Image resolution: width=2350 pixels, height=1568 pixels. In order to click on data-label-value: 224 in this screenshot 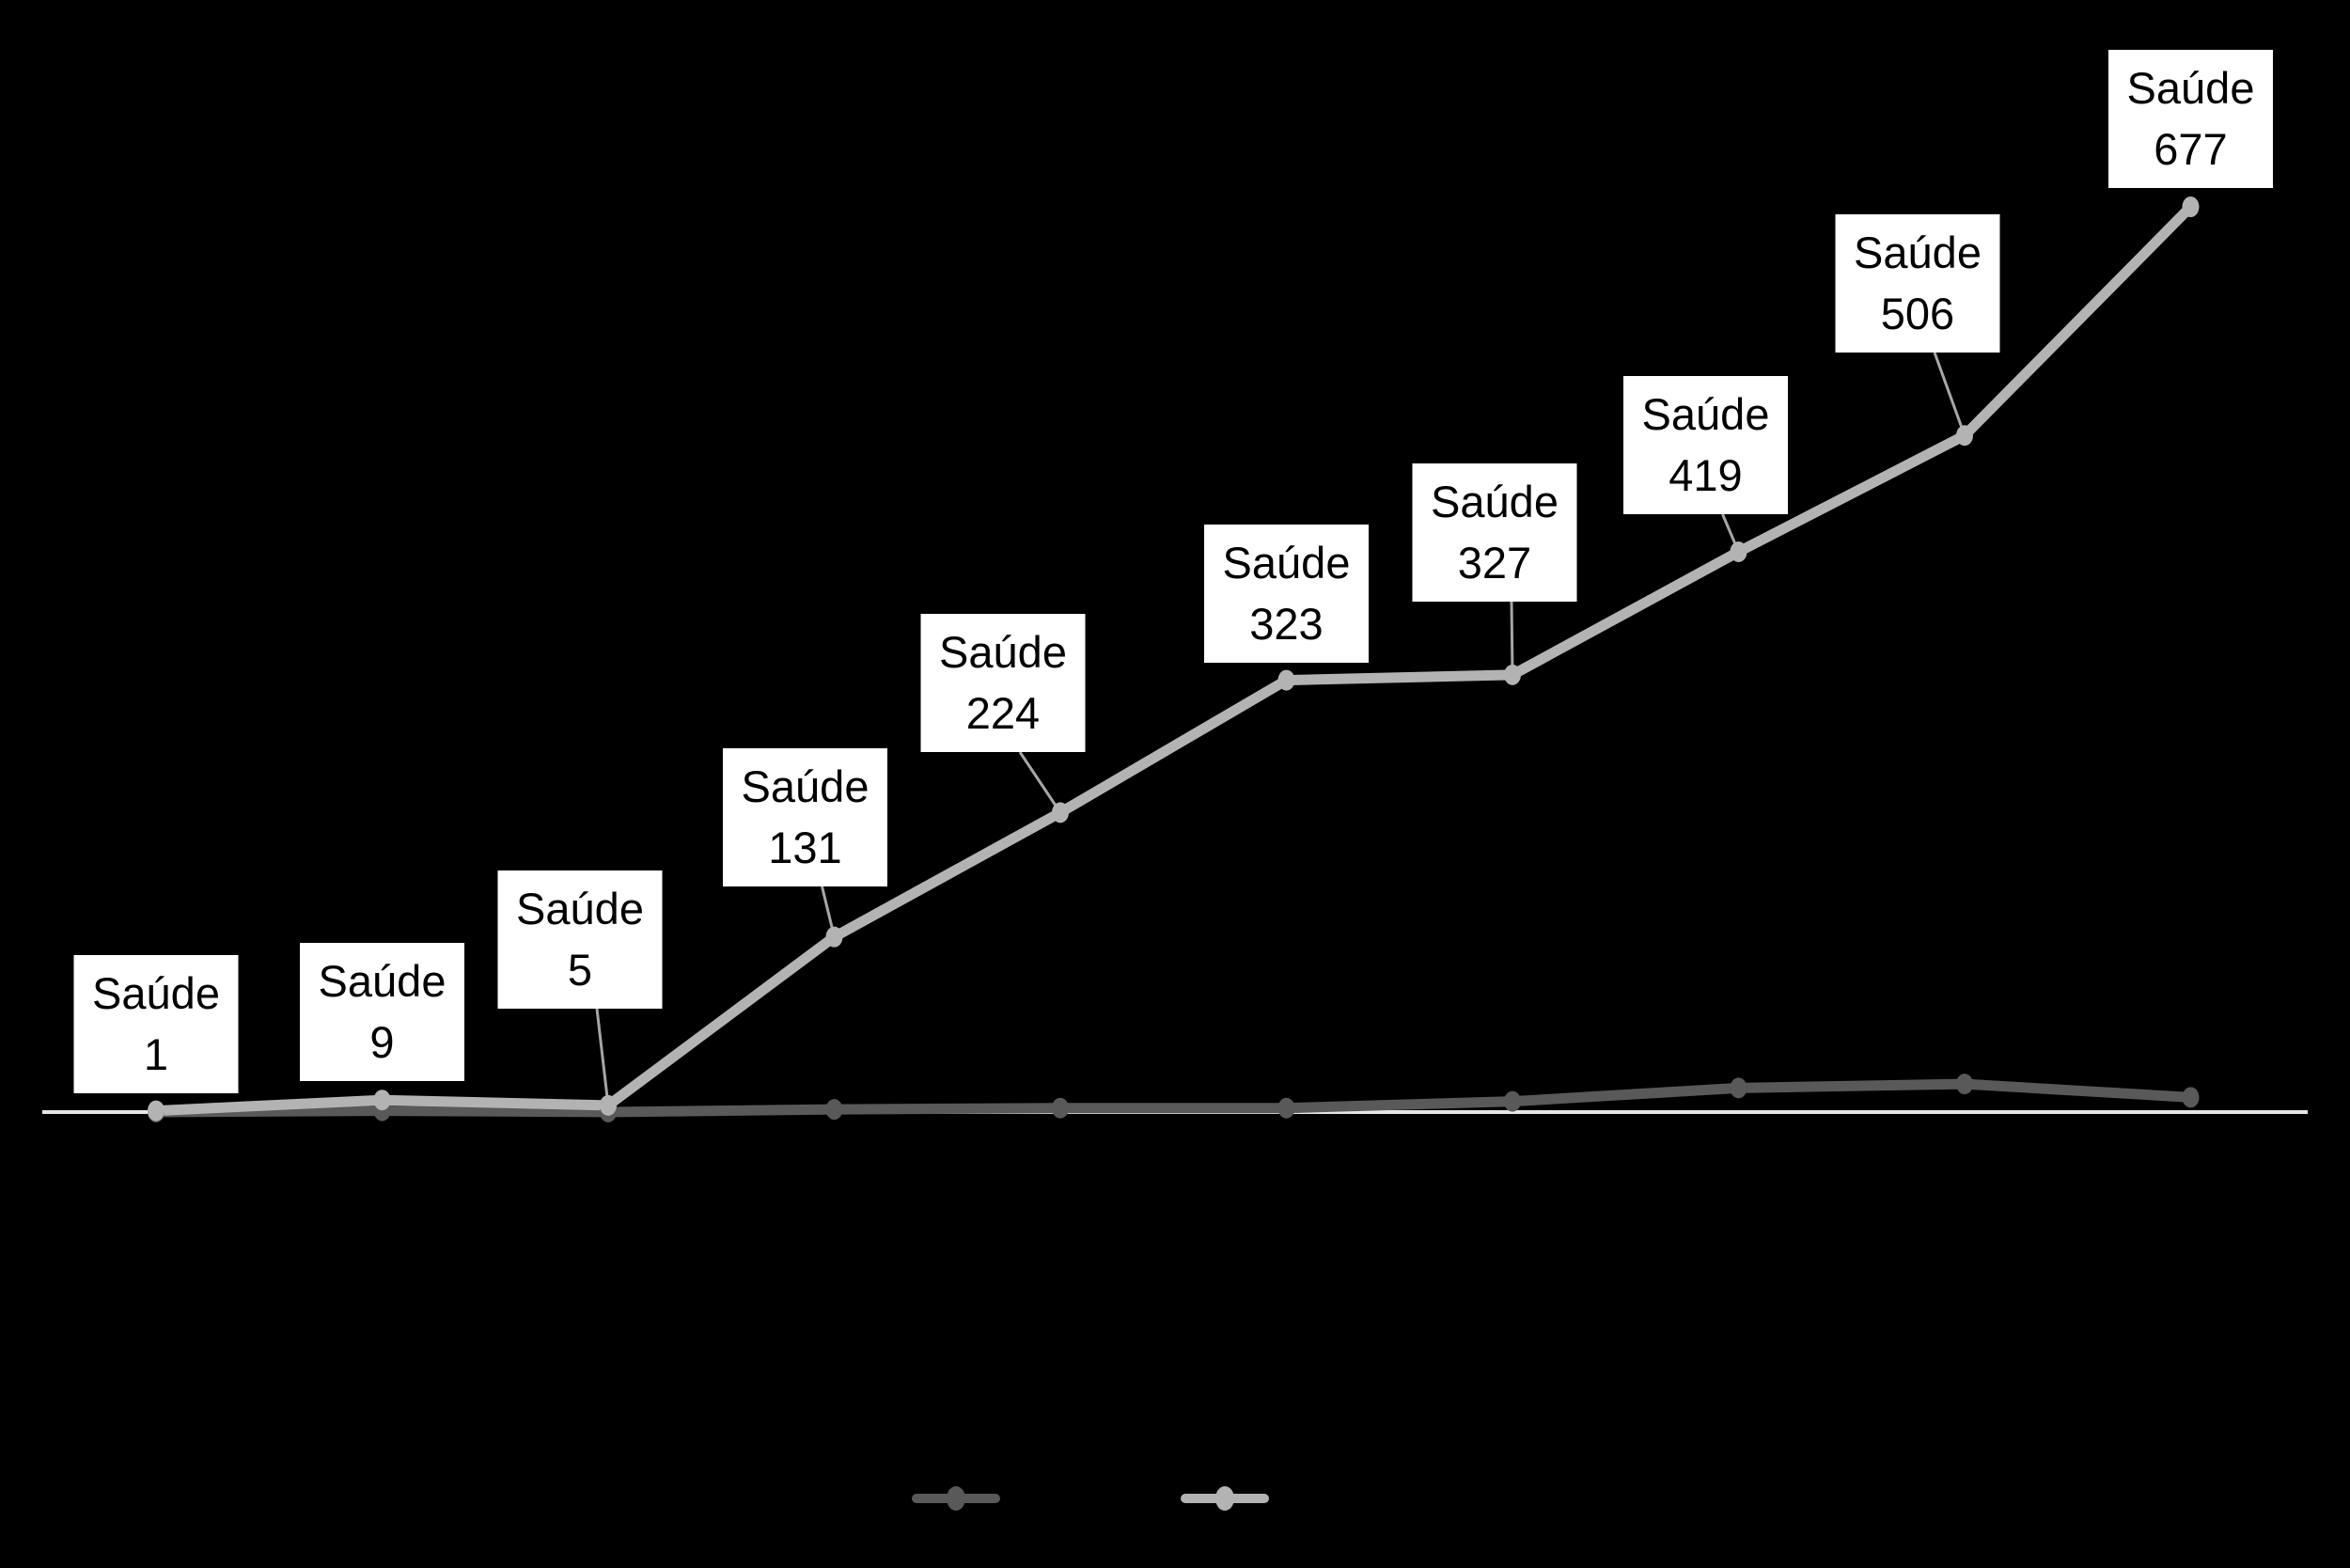, I will do `click(1003, 713)`.